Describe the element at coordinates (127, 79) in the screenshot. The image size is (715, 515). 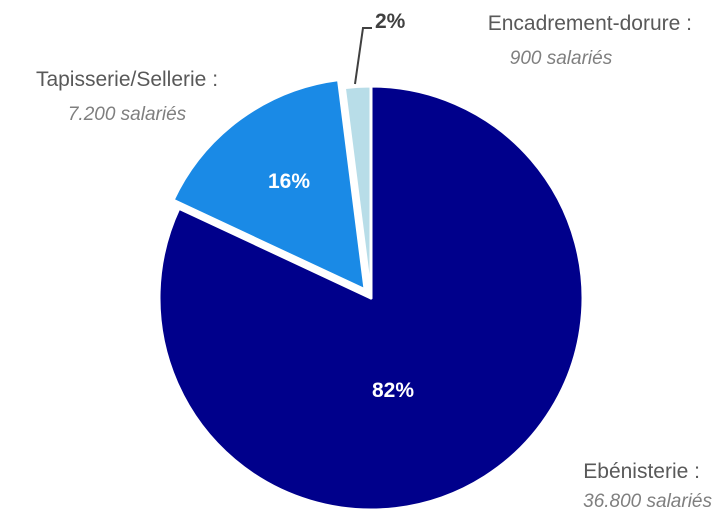
I see `category-label-tapisserie: Tapisserie/Sellerie :` at that location.